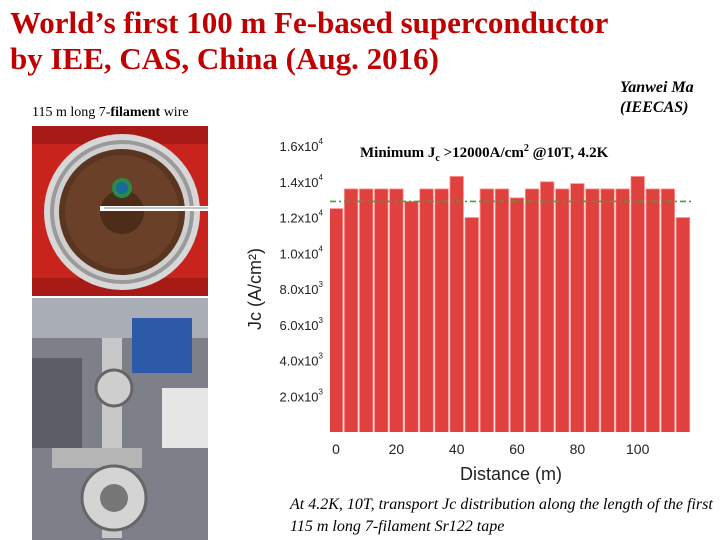 The width and height of the screenshot is (720, 540). Describe the element at coordinates (532, 310) in the screenshot. I see `bar-65m` at that location.